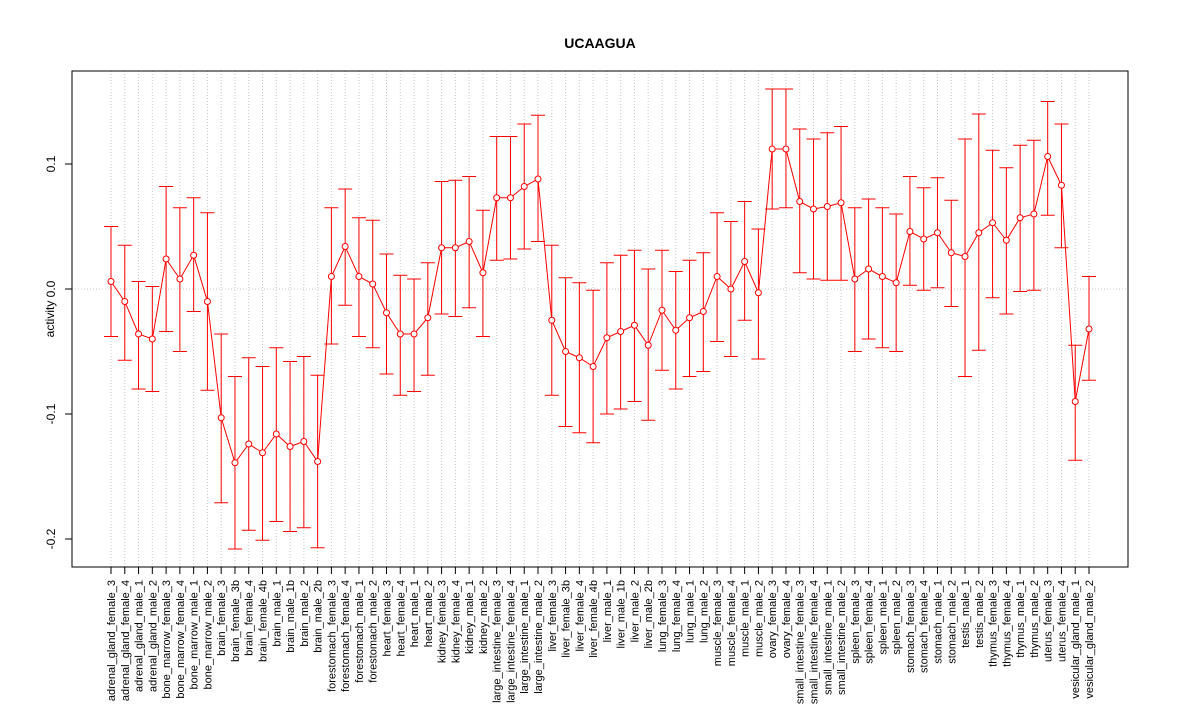 The height and width of the screenshot is (720, 1200). Describe the element at coordinates (58, 352) in the screenshot. I see `y-axis: -0.2 -0.1 0.0 0.1` at that location.